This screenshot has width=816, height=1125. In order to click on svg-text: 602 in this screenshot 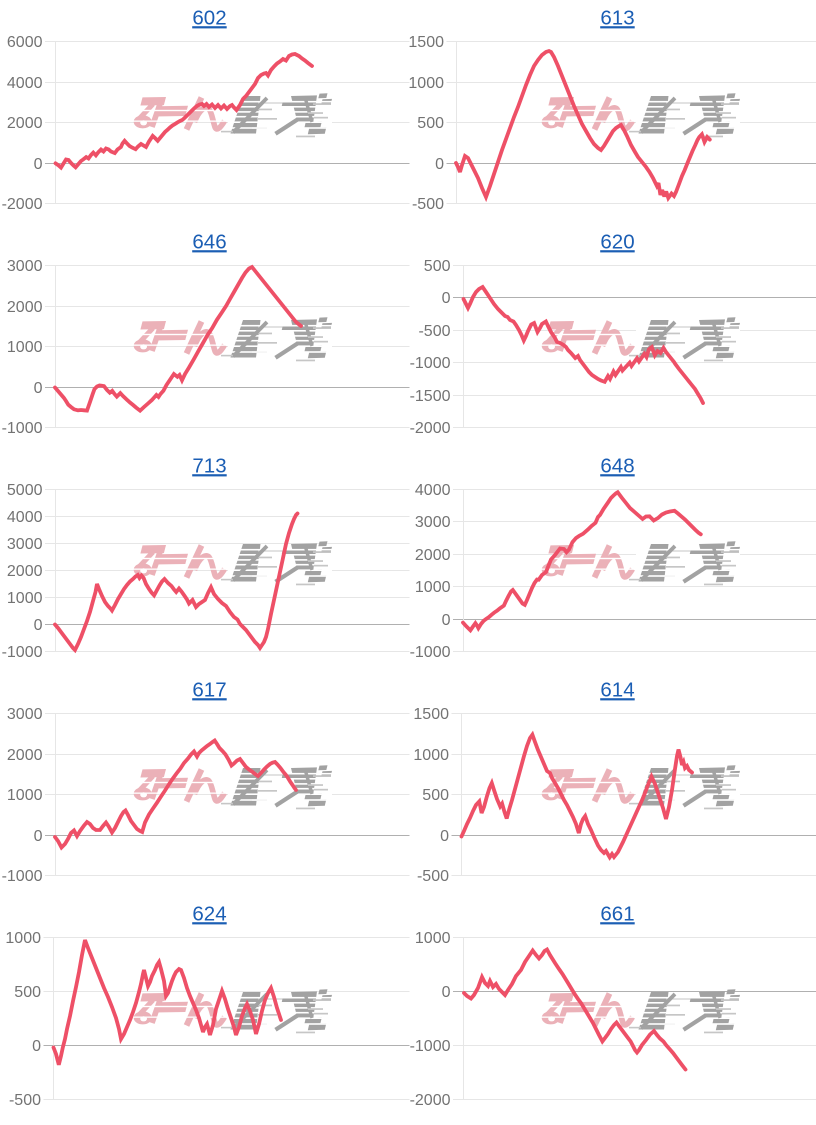, I will do `click(209, 18)`.